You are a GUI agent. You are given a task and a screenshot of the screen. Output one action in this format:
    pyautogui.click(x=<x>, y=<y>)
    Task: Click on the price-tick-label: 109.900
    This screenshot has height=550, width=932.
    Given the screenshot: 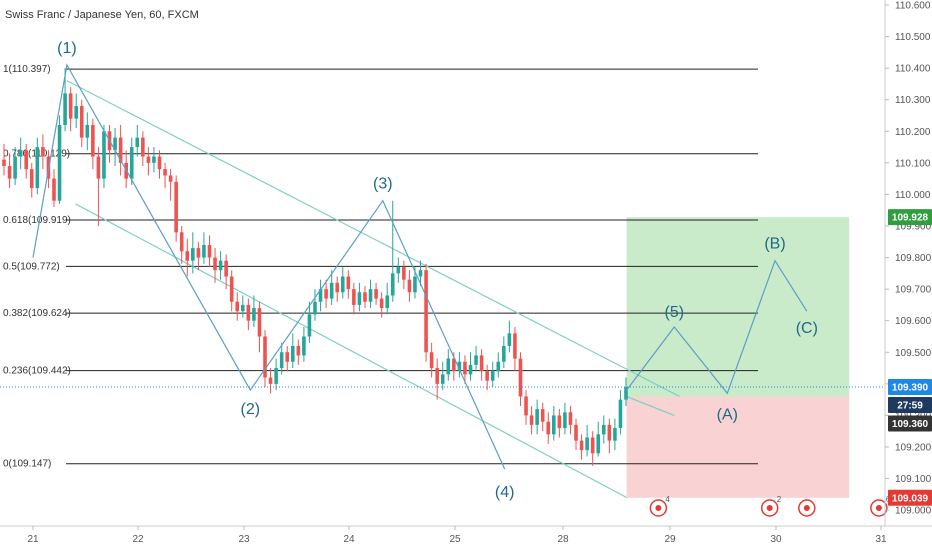 What is the action you would take?
    pyautogui.click(x=913, y=226)
    